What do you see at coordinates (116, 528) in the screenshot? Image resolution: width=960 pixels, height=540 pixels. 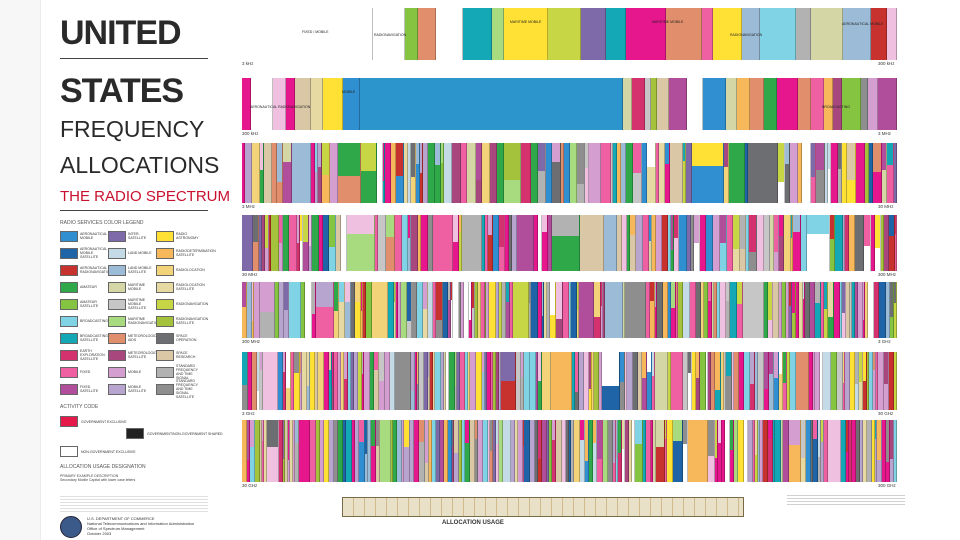 I see `dept-line: Office of Spectrum Management` at bounding box center [116, 528].